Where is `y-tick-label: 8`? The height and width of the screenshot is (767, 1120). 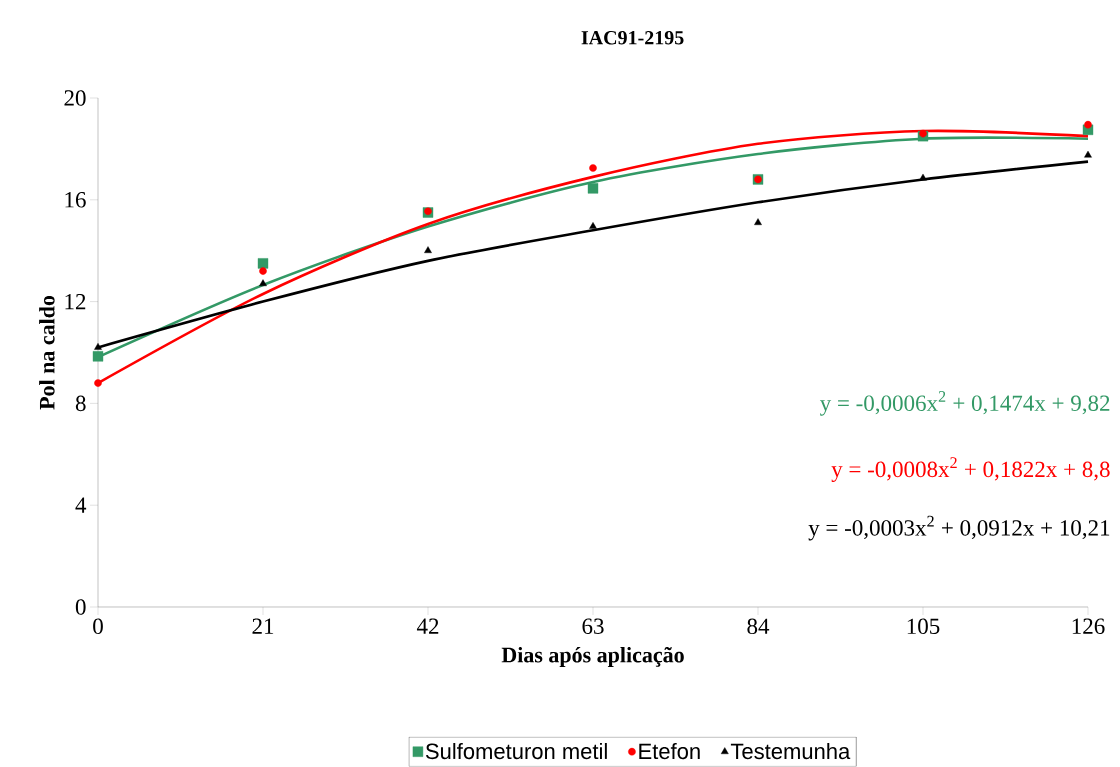 y-tick-label: 8 is located at coordinates (80, 403).